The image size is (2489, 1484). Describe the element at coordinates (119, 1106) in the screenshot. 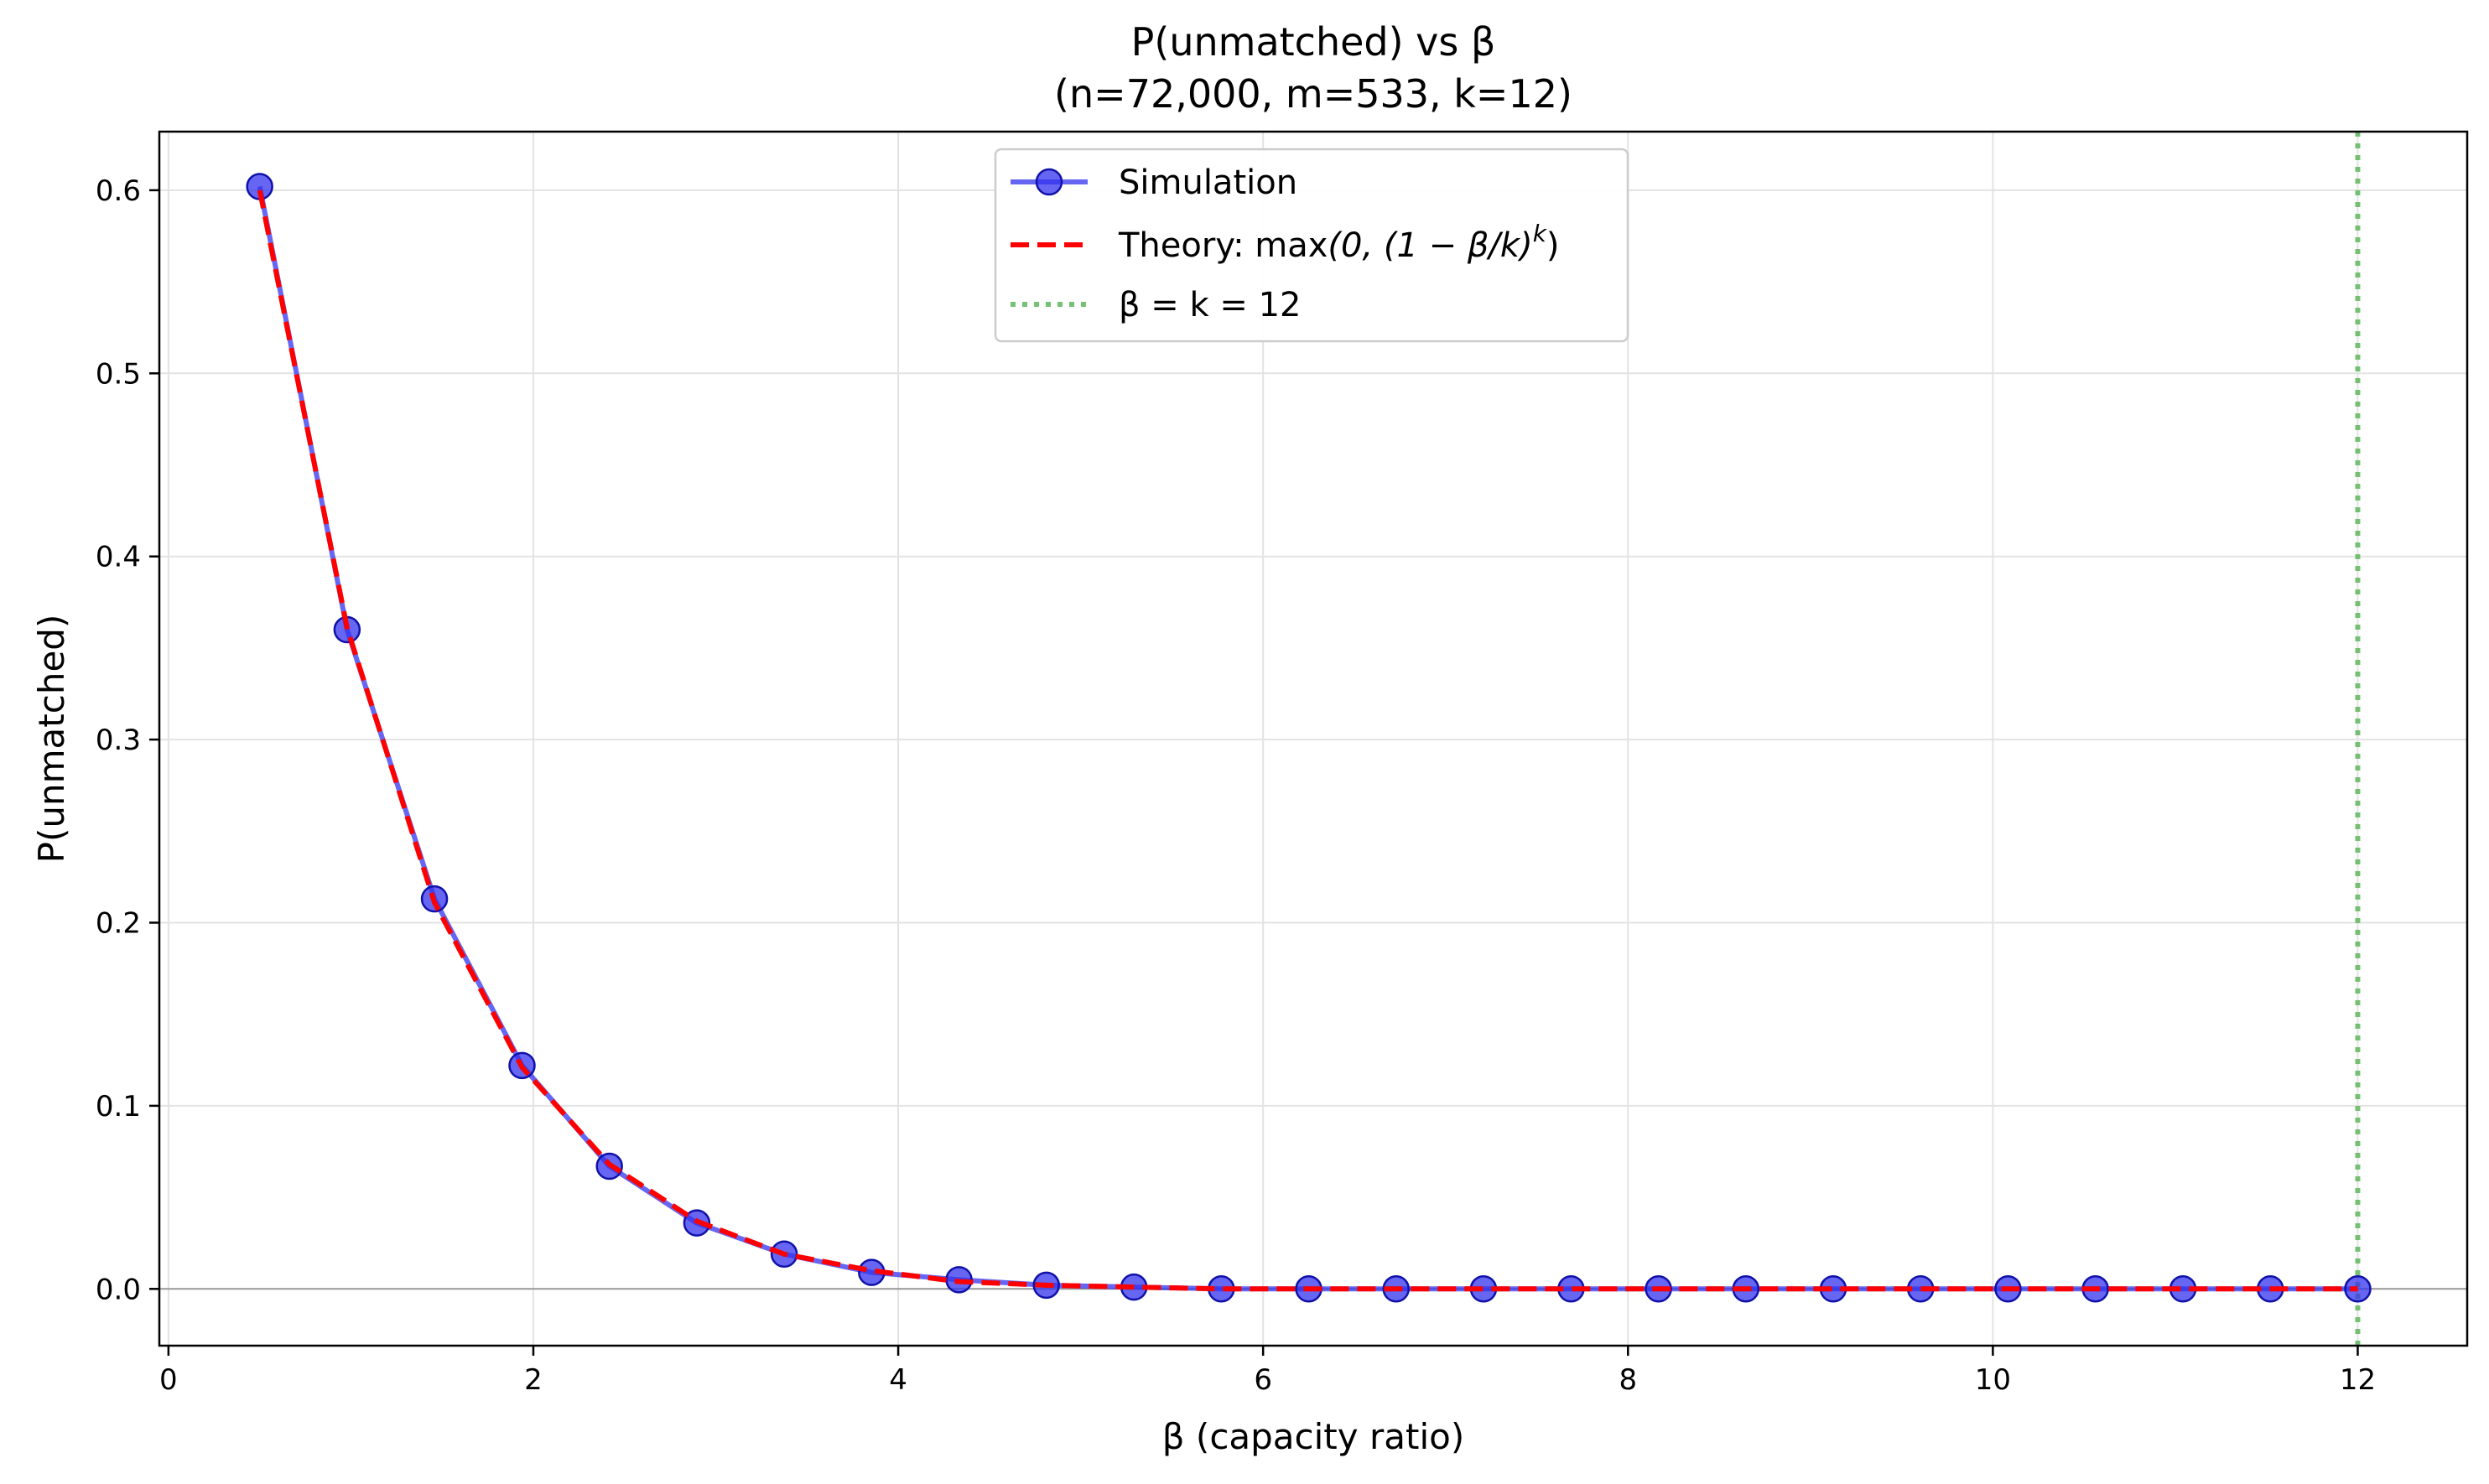

I see `y-tick-label-1: 0.1` at that location.